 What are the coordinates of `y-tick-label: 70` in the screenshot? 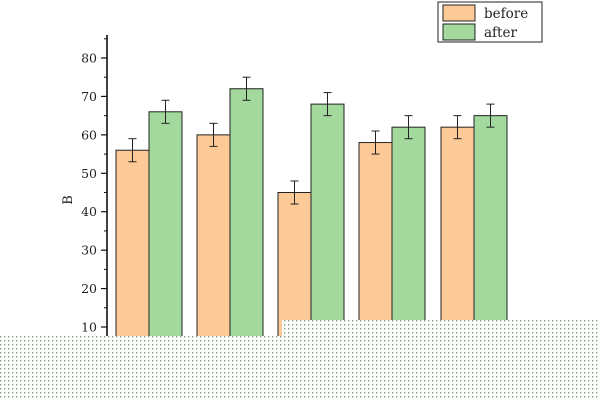 It's located at (89, 96).